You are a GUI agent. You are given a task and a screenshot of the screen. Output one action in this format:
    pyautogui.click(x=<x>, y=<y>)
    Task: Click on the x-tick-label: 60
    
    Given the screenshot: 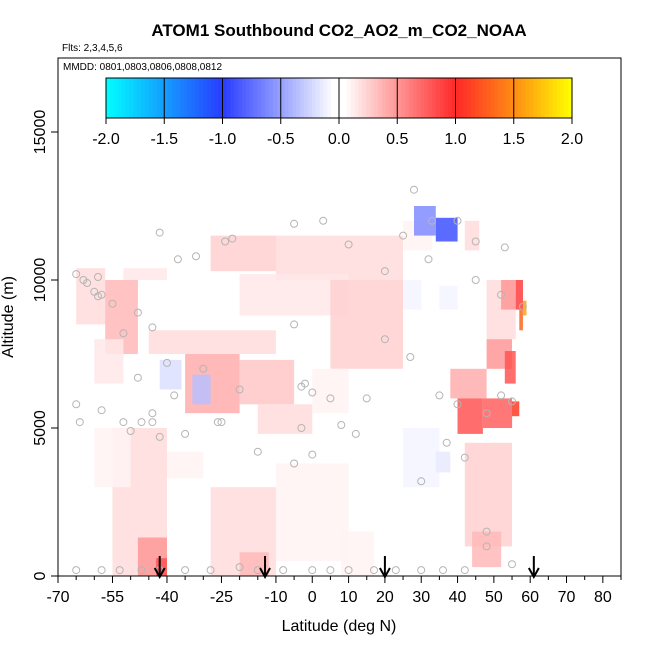 What is the action you would take?
    pyautogui.click(x=530, y=597)
    